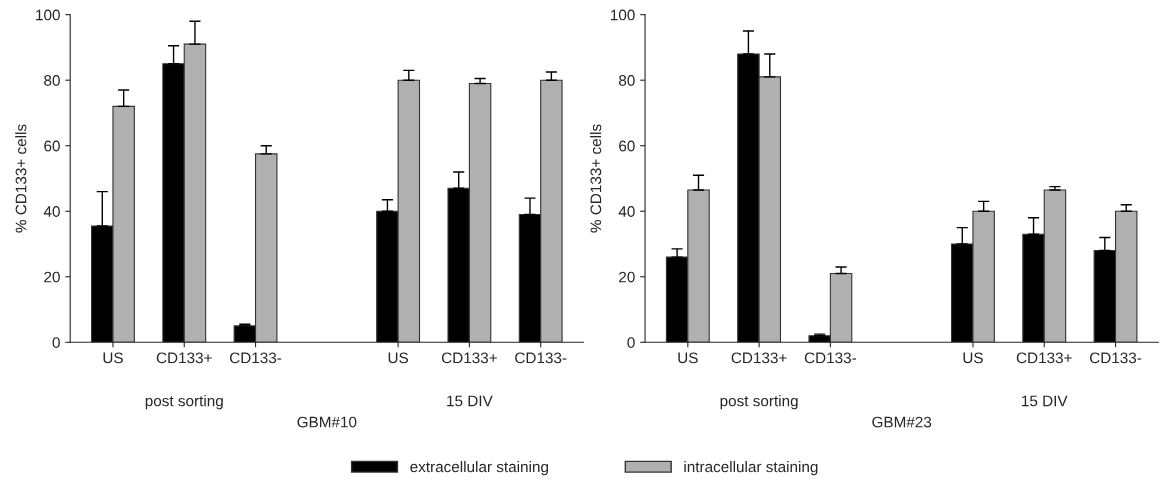  I want to click on x-axis-title: GBM#23, so click(902, 422).